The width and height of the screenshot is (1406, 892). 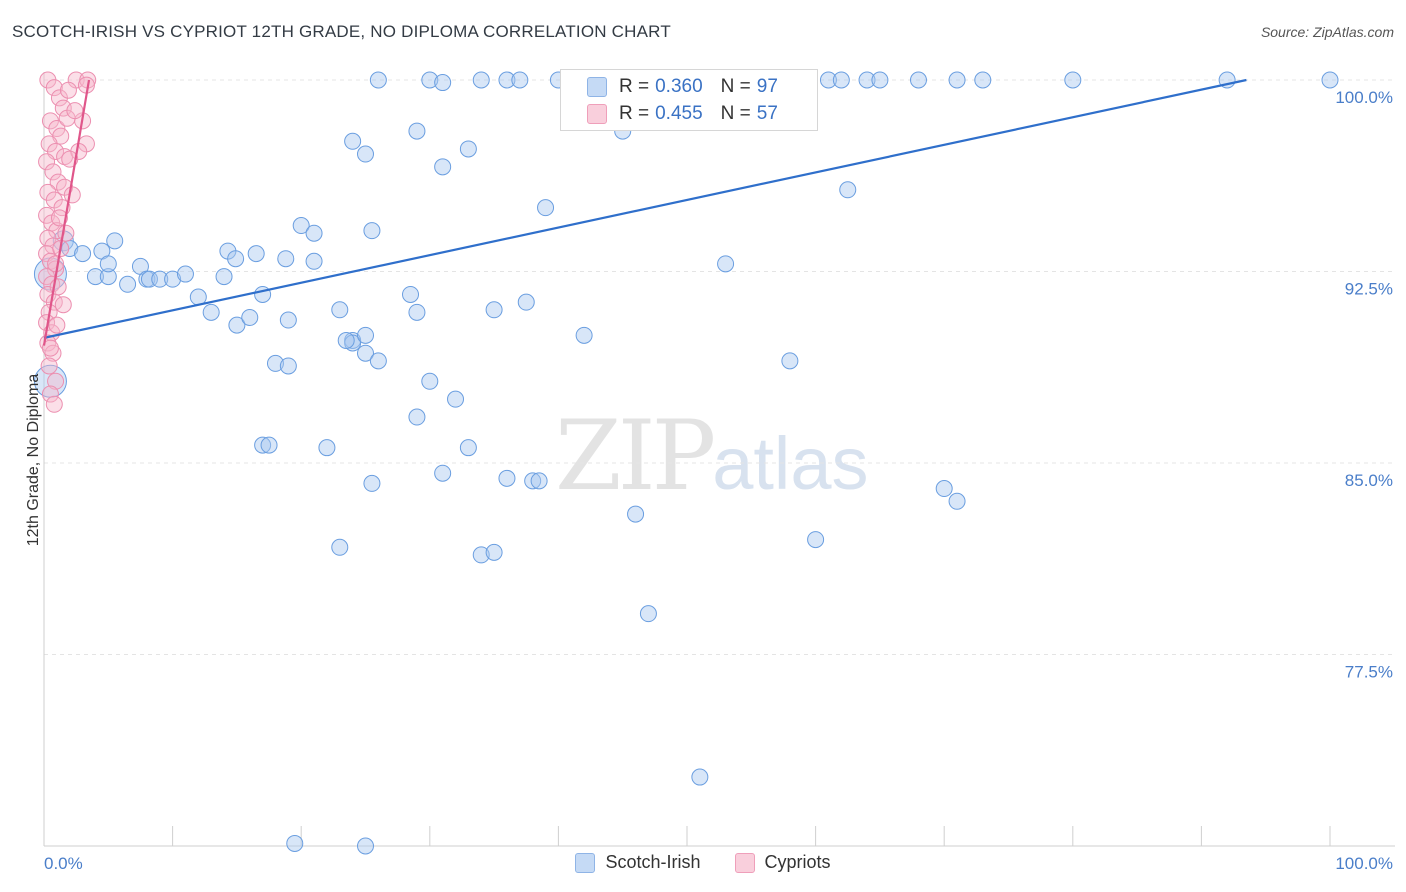 I want to click on legend-n-value: 57, so click(x=767, y=113).